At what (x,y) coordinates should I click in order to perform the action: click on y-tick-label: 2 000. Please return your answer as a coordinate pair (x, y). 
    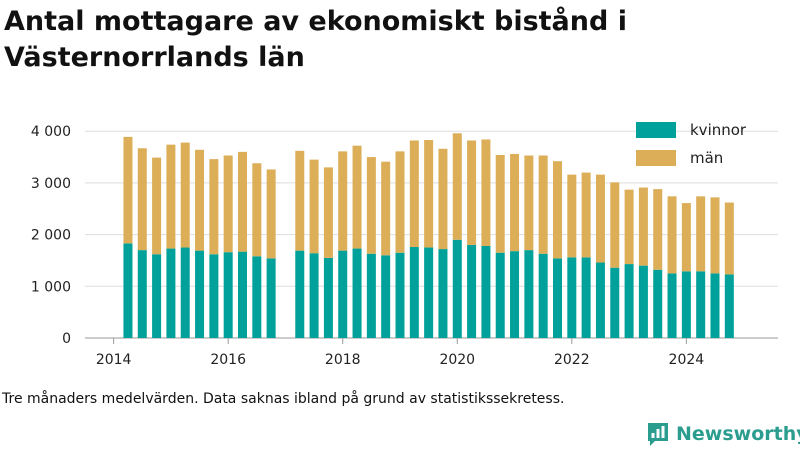
    Looking at the image, I should click on (51, 236).